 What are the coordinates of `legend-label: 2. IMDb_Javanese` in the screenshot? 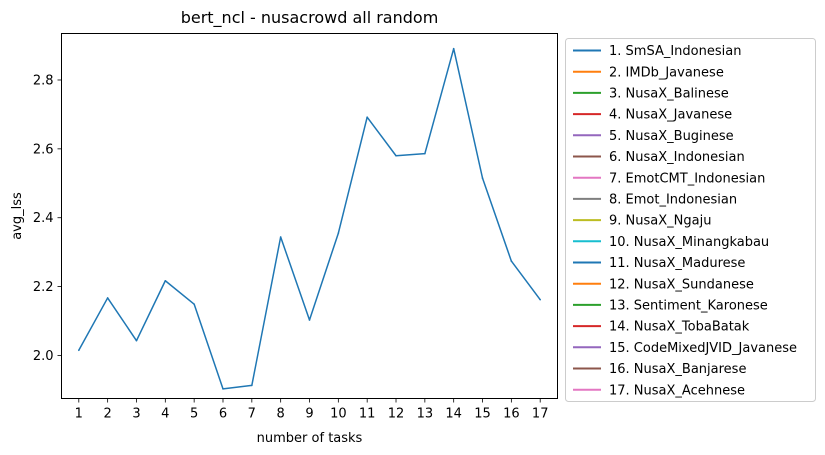 It's located at (666, 72).